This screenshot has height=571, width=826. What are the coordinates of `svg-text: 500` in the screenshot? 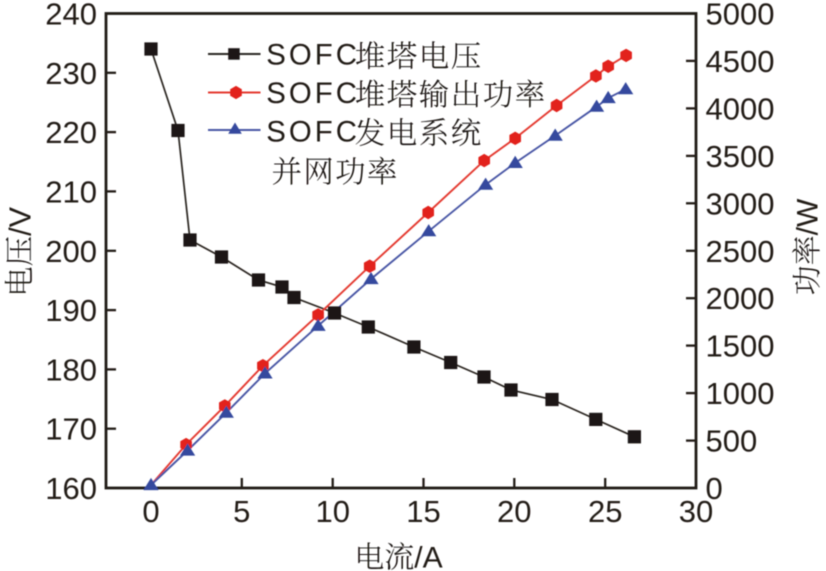 It's located at (732, 441).